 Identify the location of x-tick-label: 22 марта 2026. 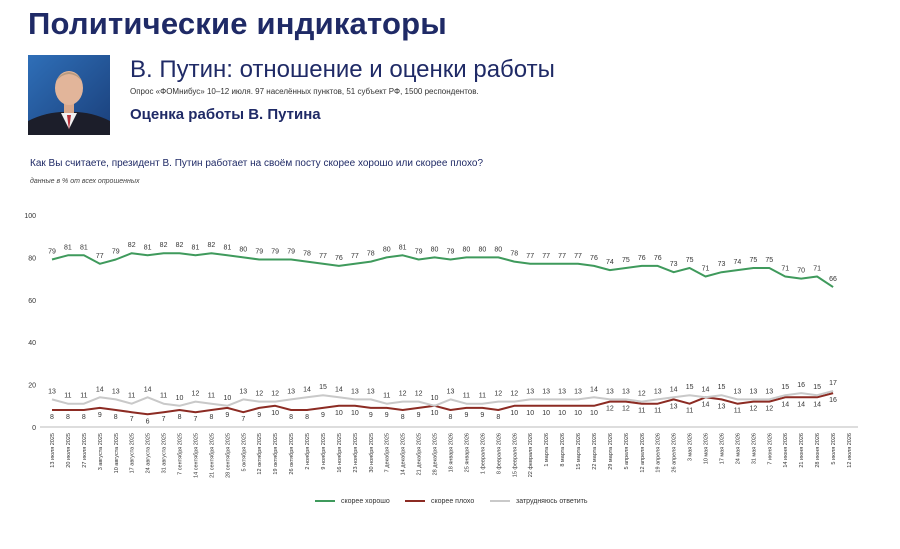
(595, 451).